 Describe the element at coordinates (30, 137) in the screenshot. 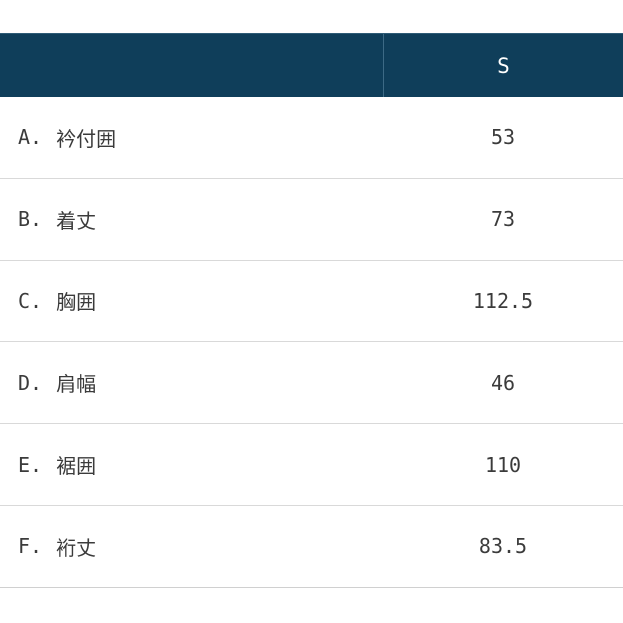

I see `measure-letter: A.` at that location.